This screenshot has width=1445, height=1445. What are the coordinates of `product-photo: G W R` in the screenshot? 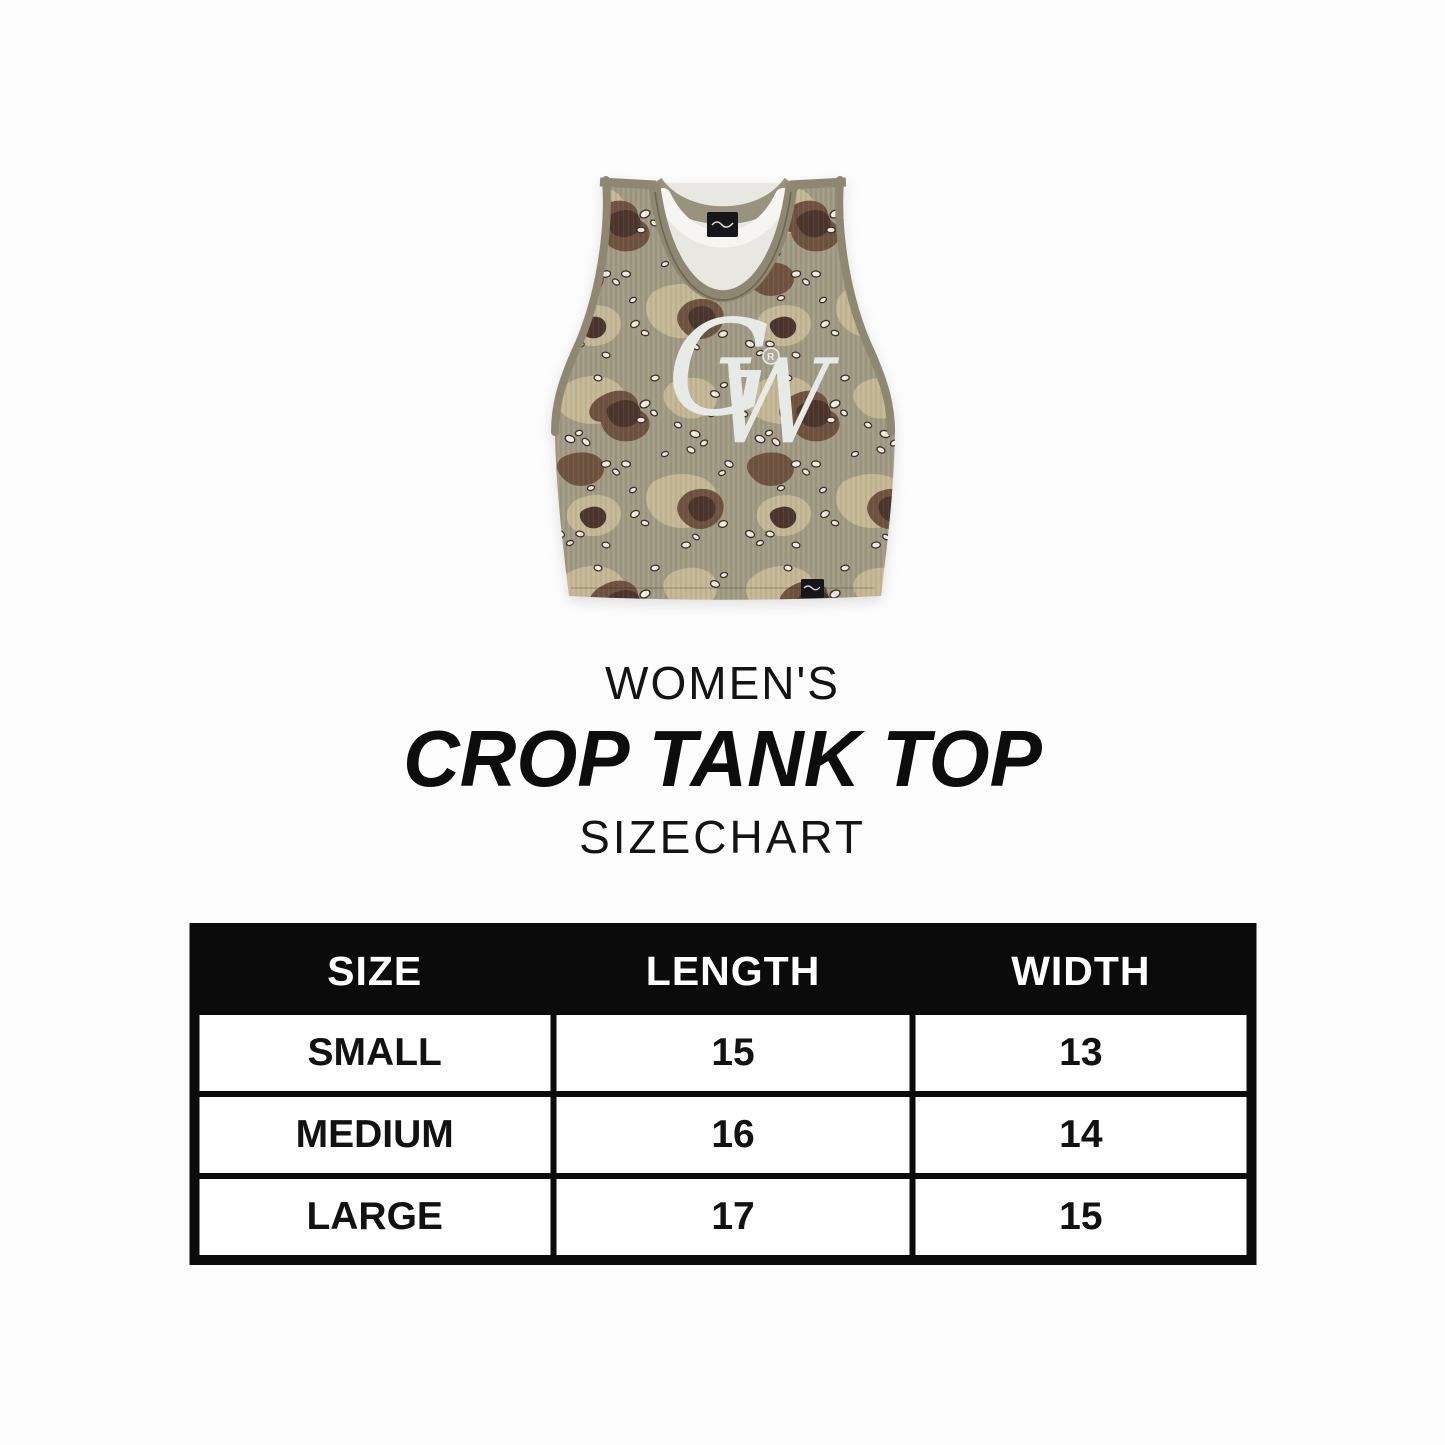 It's located at (723, 392).